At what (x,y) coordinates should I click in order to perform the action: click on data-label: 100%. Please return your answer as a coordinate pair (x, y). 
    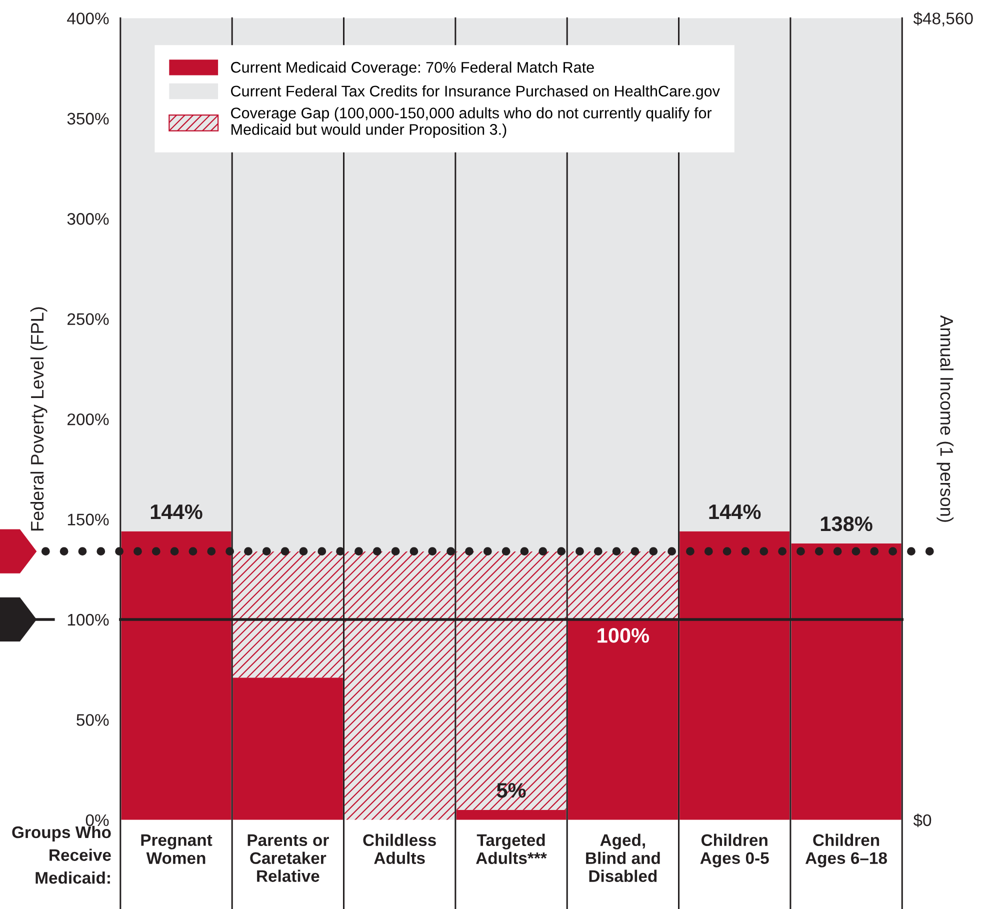
    Looking at the image, I should click on (624, 635).